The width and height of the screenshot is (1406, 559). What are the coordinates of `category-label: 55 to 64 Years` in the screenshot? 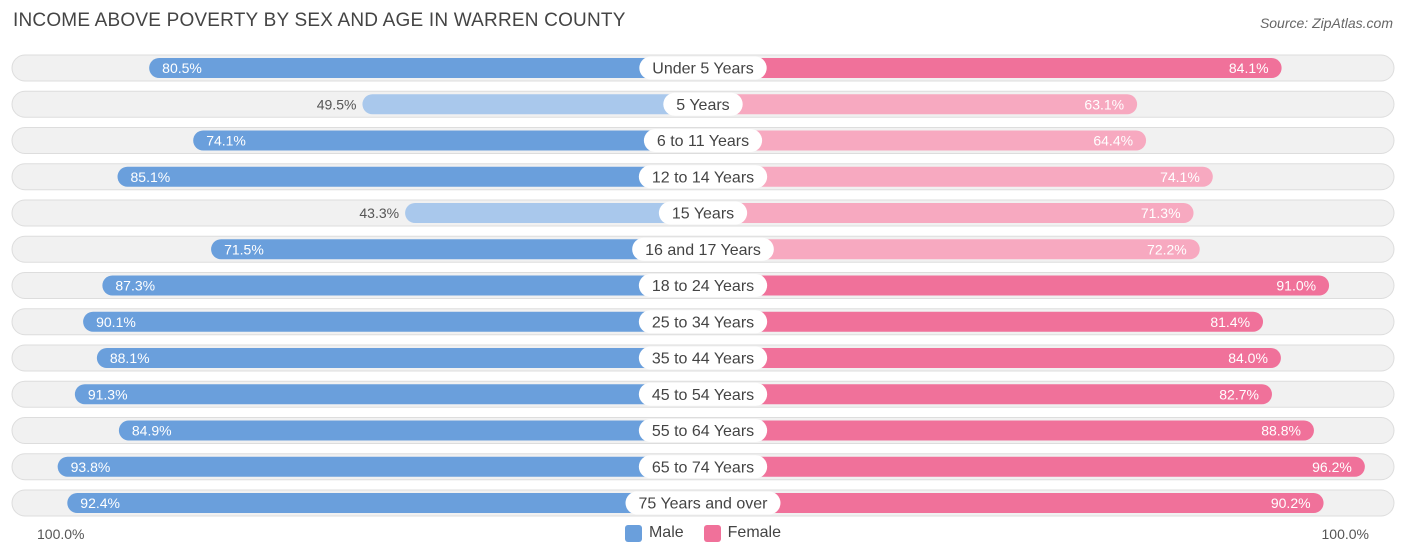 It's located at (703, 431).